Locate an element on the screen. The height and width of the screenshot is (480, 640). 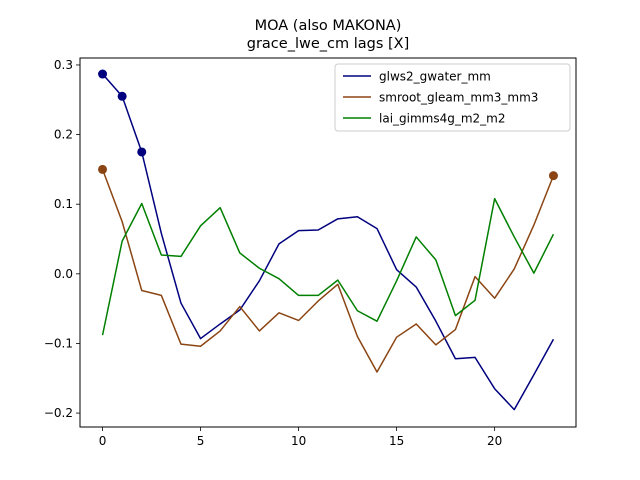
y-tick-label-1: −0.1 is located at coordinates (58, 343).